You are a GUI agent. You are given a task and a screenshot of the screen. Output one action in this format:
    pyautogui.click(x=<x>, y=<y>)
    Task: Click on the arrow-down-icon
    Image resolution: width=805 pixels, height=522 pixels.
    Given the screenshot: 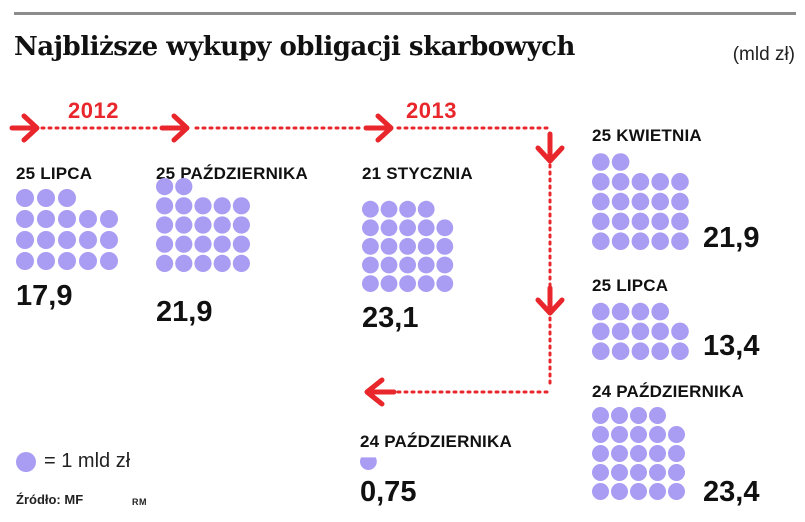 What is the action you would take?
    pyautogui.click(x=550, y=147)
    